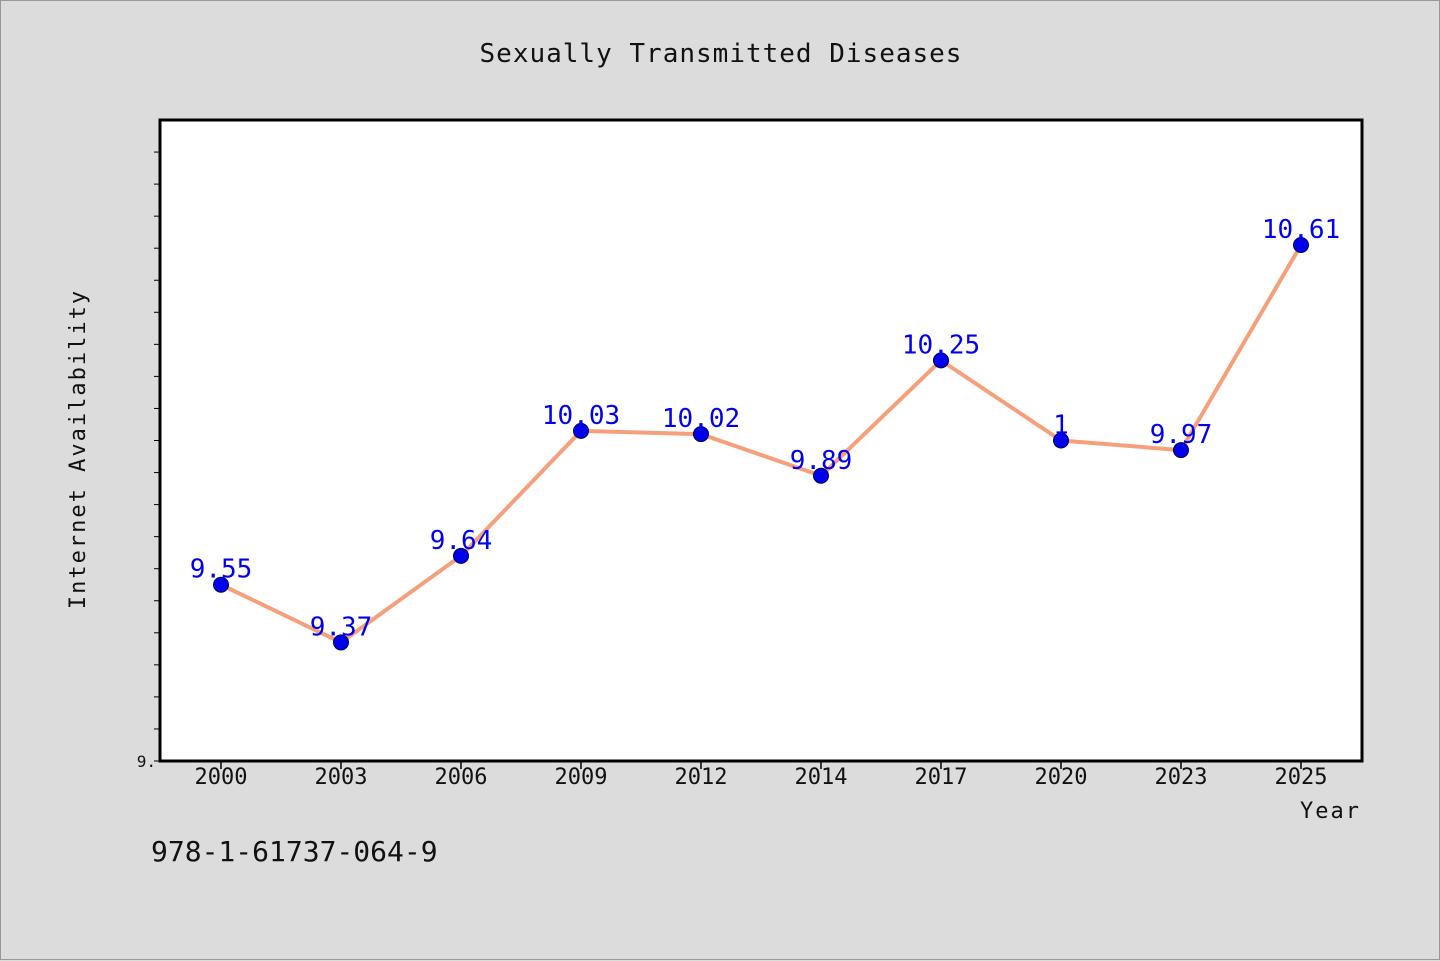 Image resolution: width=1440 pixels, height=961 pixels. What do you see at coordinates (761, 775) in the screenshot?
I see `x-ticks: 2000 2003 2006 2009 2012 2014 2017 2020 2023 2025` at bounding box center [761, 775].